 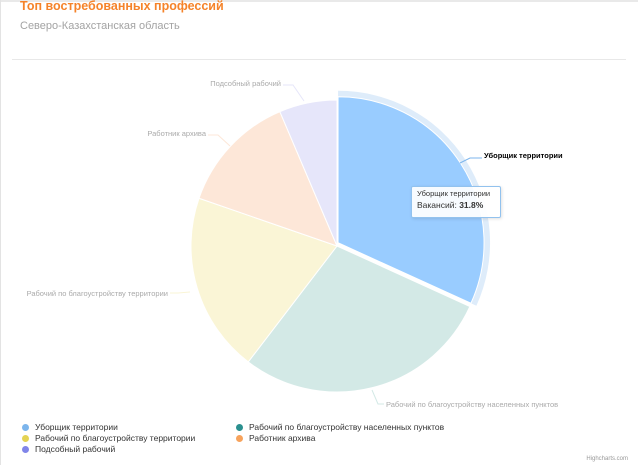 What do you see at coordinates (122, 6) in the screenshot?
I see `chart-title: Топ востребованных профессий` at bounding box center [122, 6].